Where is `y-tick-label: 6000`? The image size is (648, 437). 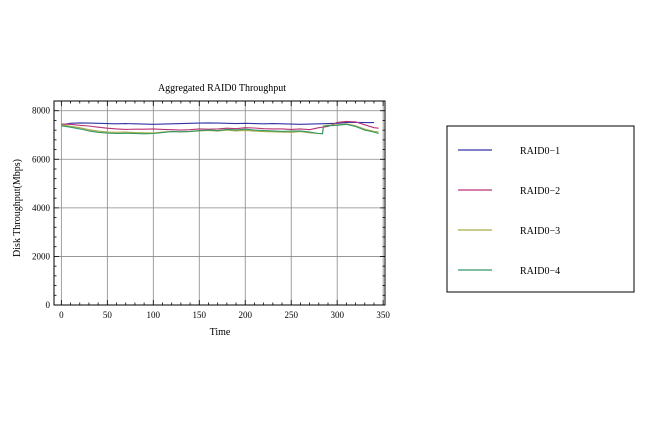
y-tick-label: 6000 is located at coordinates (41, 159).